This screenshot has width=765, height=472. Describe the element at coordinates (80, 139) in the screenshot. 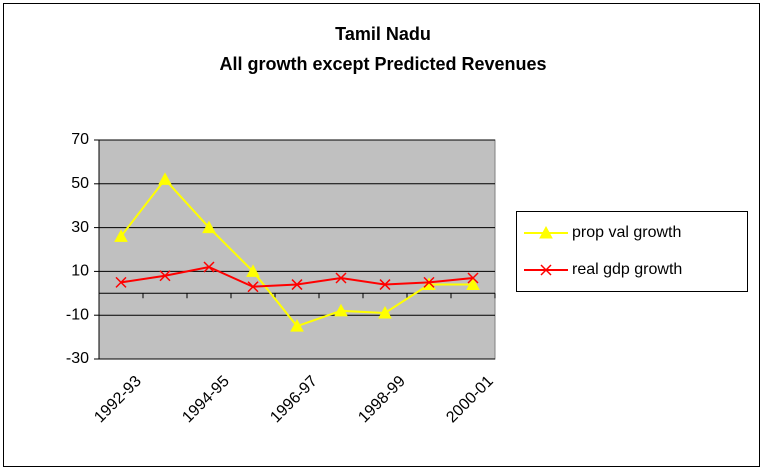

I see `y-tick-label: 70` at that location.